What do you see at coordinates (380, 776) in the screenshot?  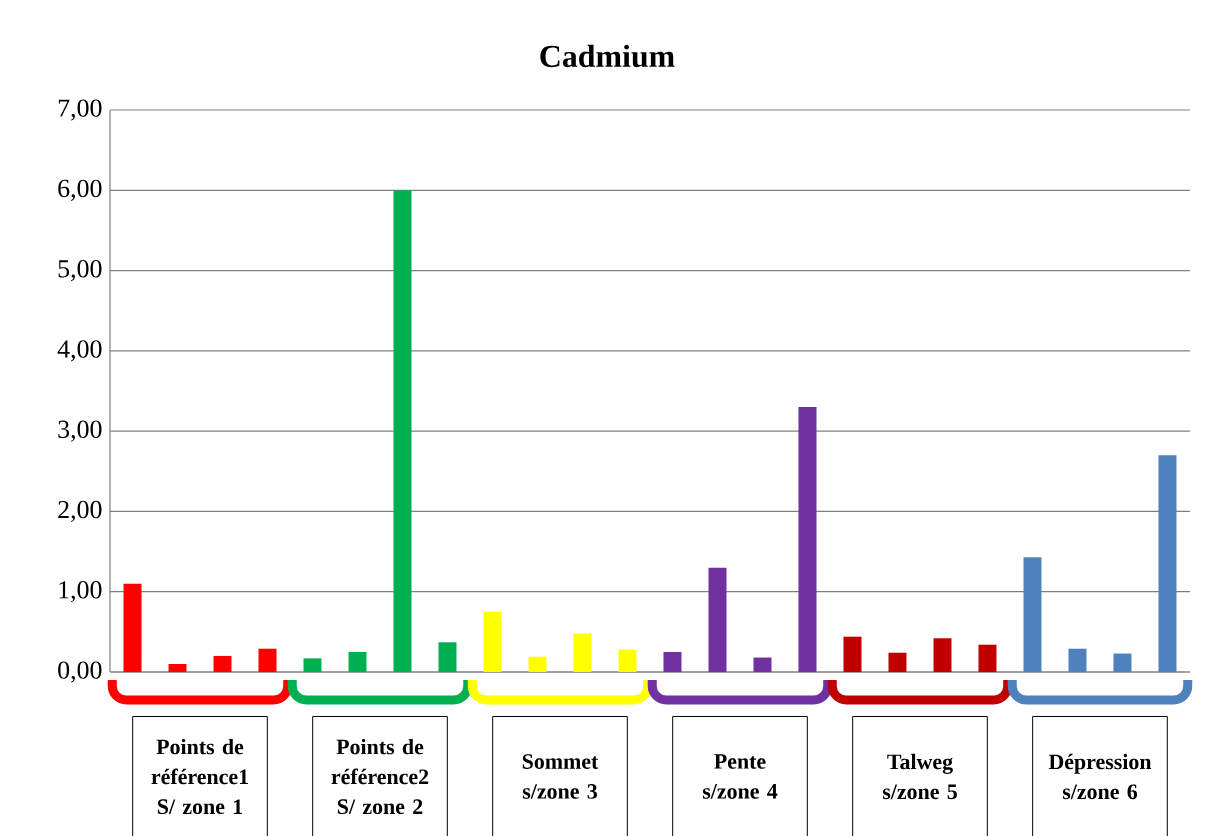 I see `text: Points de référence2 S/ zone 2` at bounding box center [380, 776].